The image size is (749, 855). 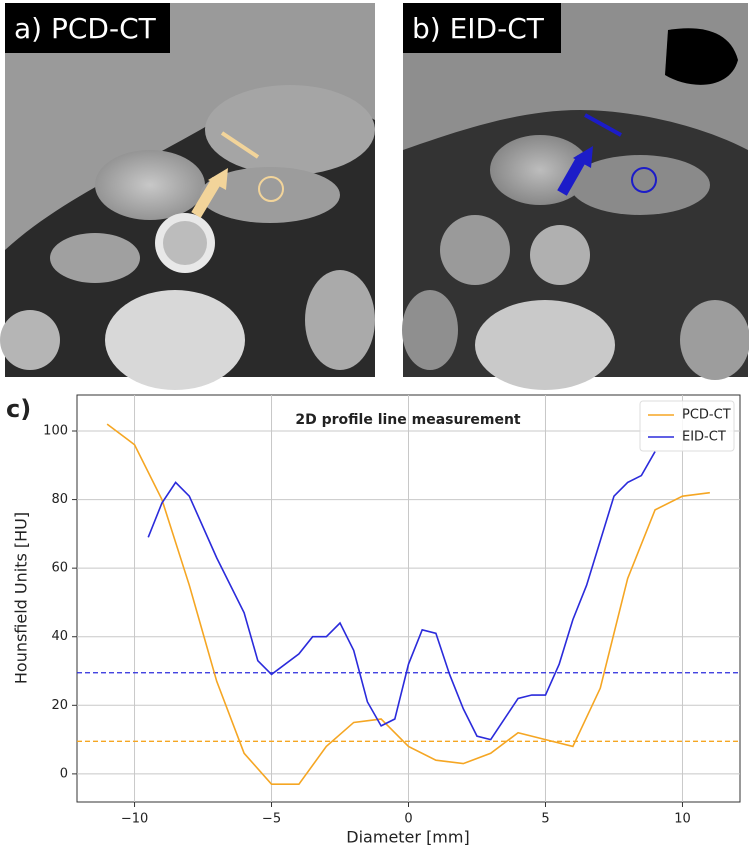 What do you see at coordinates (64, 773) in the screenshot?
I see `y-tick-label: 0` at bounding box center [64, 773].